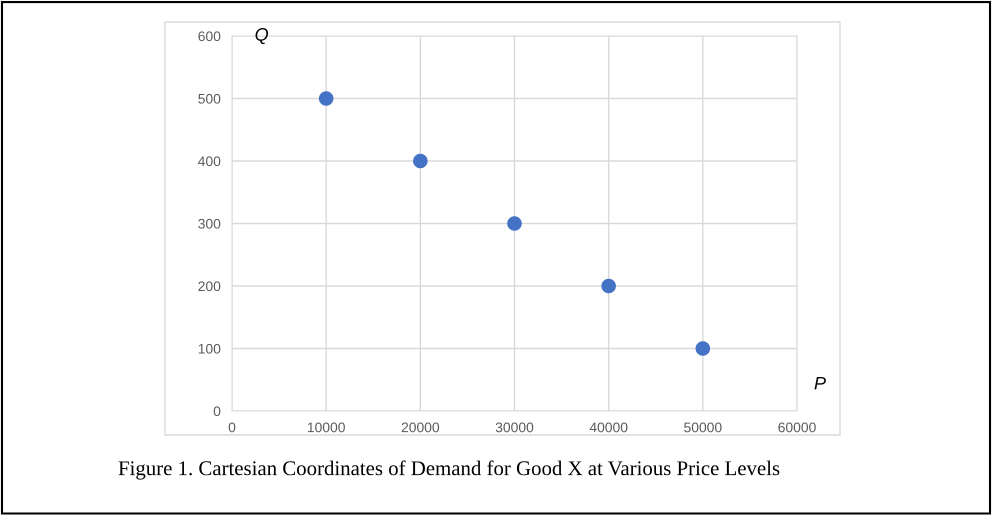 Image resolution: width=992 pixels, height=524 pixels. Describe the element at coordinates (261, 36) in the screenshot. I see `y-axis-title: Q` at that location.